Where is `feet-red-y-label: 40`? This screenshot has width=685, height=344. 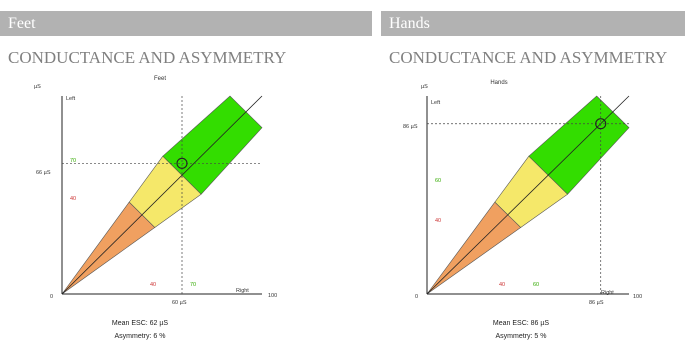 feet-red-y-label: 40 is located at coordinates (73, 199).